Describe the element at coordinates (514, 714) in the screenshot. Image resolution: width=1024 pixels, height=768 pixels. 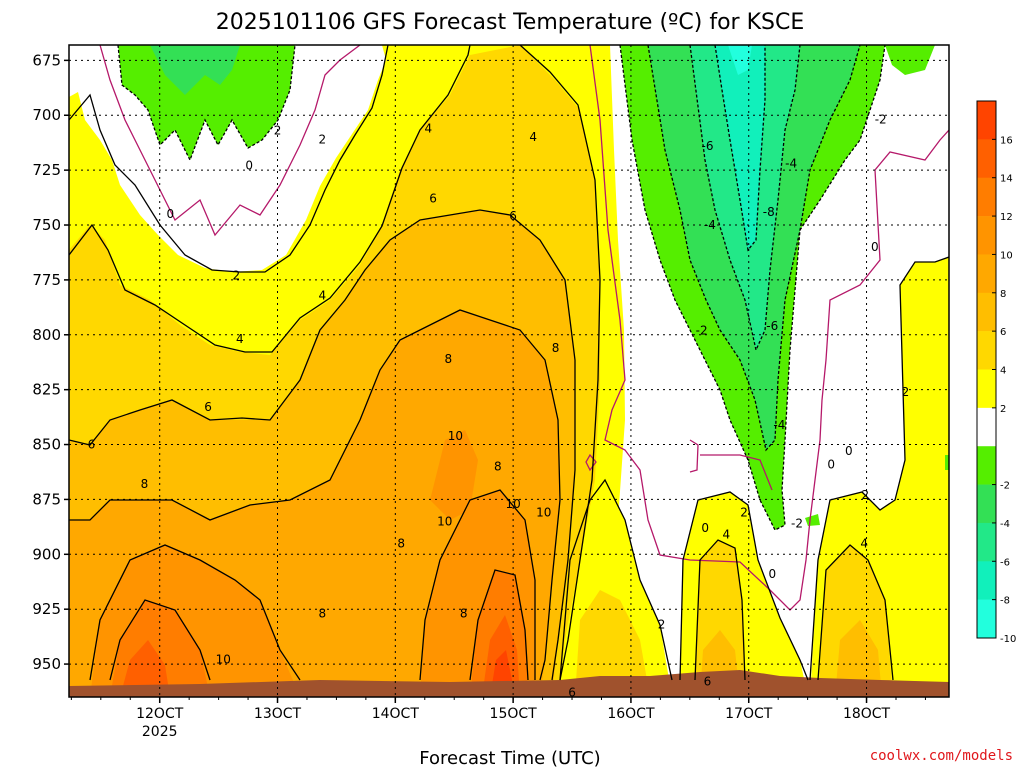
I see `x-tick-label: 15OCT` at that location.